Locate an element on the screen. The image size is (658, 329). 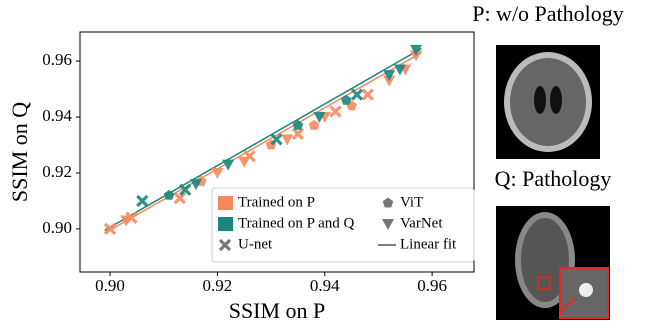
y-tick-label: 0.90 is located at coordinates (57, 227).